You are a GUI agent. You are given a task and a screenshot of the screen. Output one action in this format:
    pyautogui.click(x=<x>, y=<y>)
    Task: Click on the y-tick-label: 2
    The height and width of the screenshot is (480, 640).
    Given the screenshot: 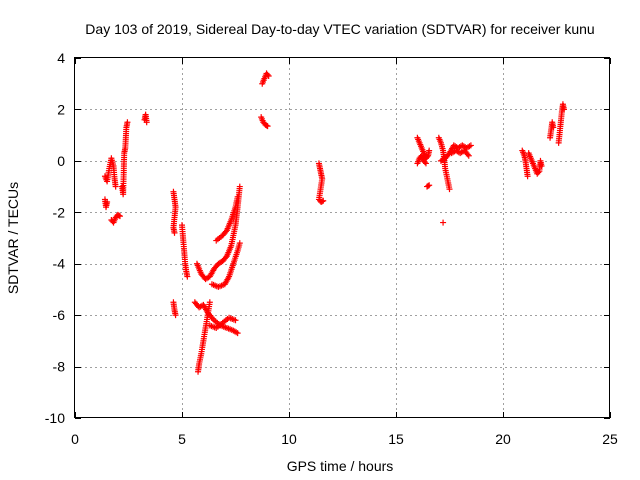 What is the action you would take?
    pyautogui.click(x=61, y=109)
    